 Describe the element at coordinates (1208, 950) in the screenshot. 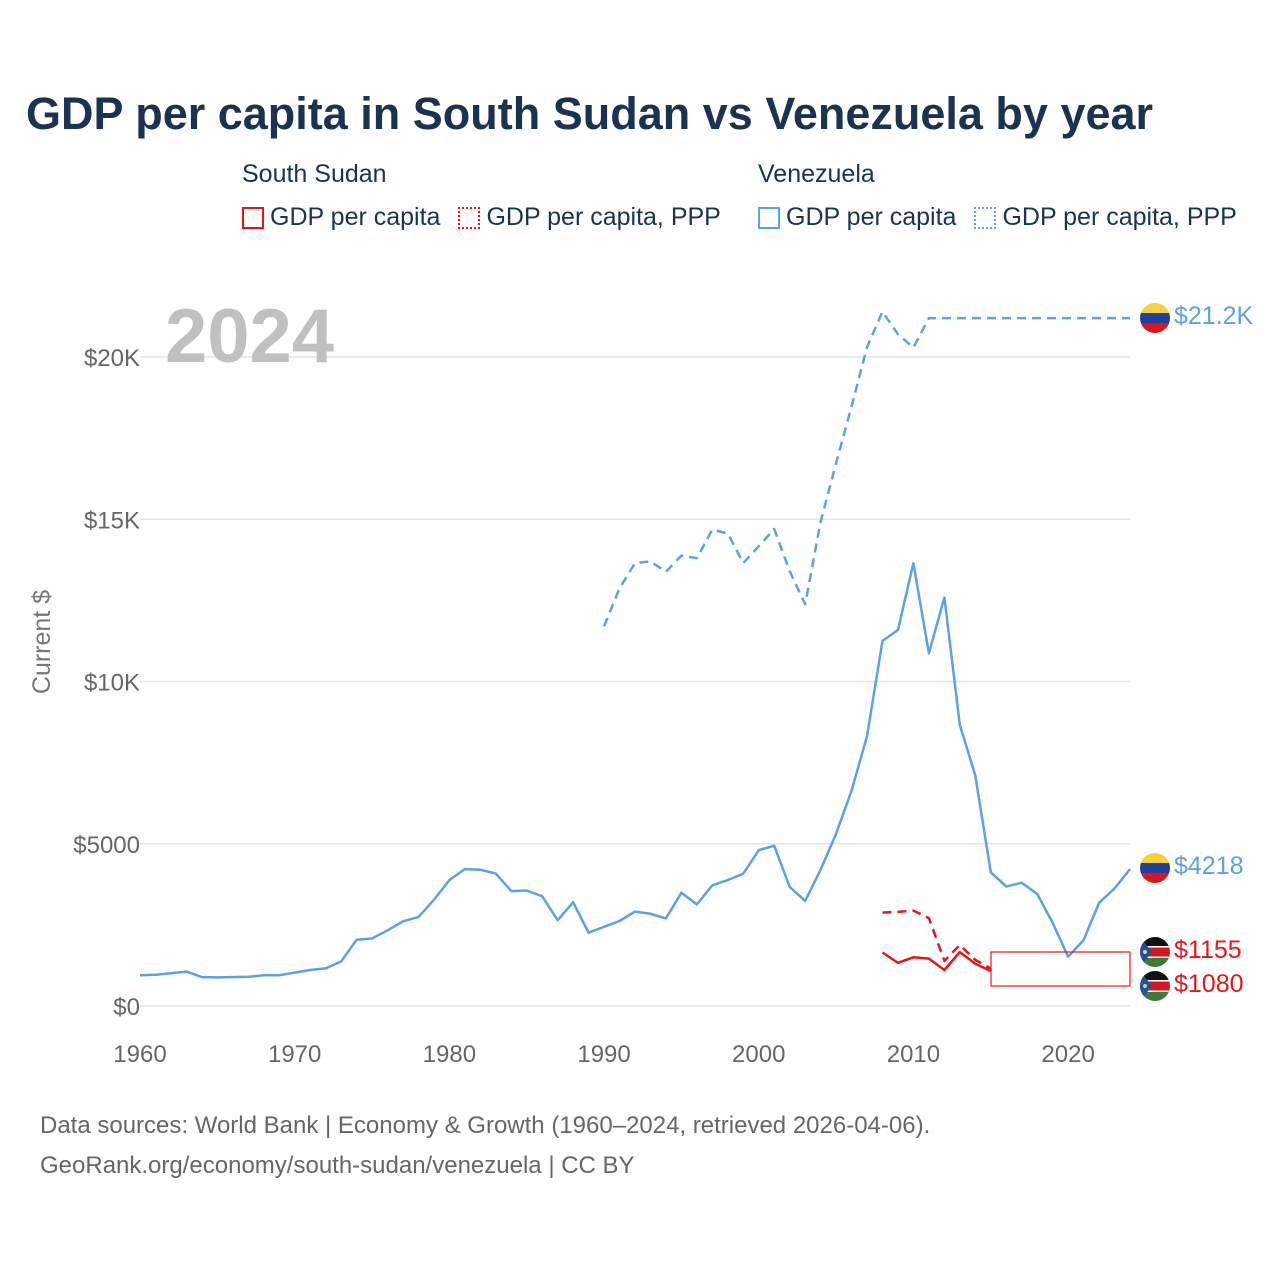

I see `end-label-south-sudan-ppp: $1155` at that location.